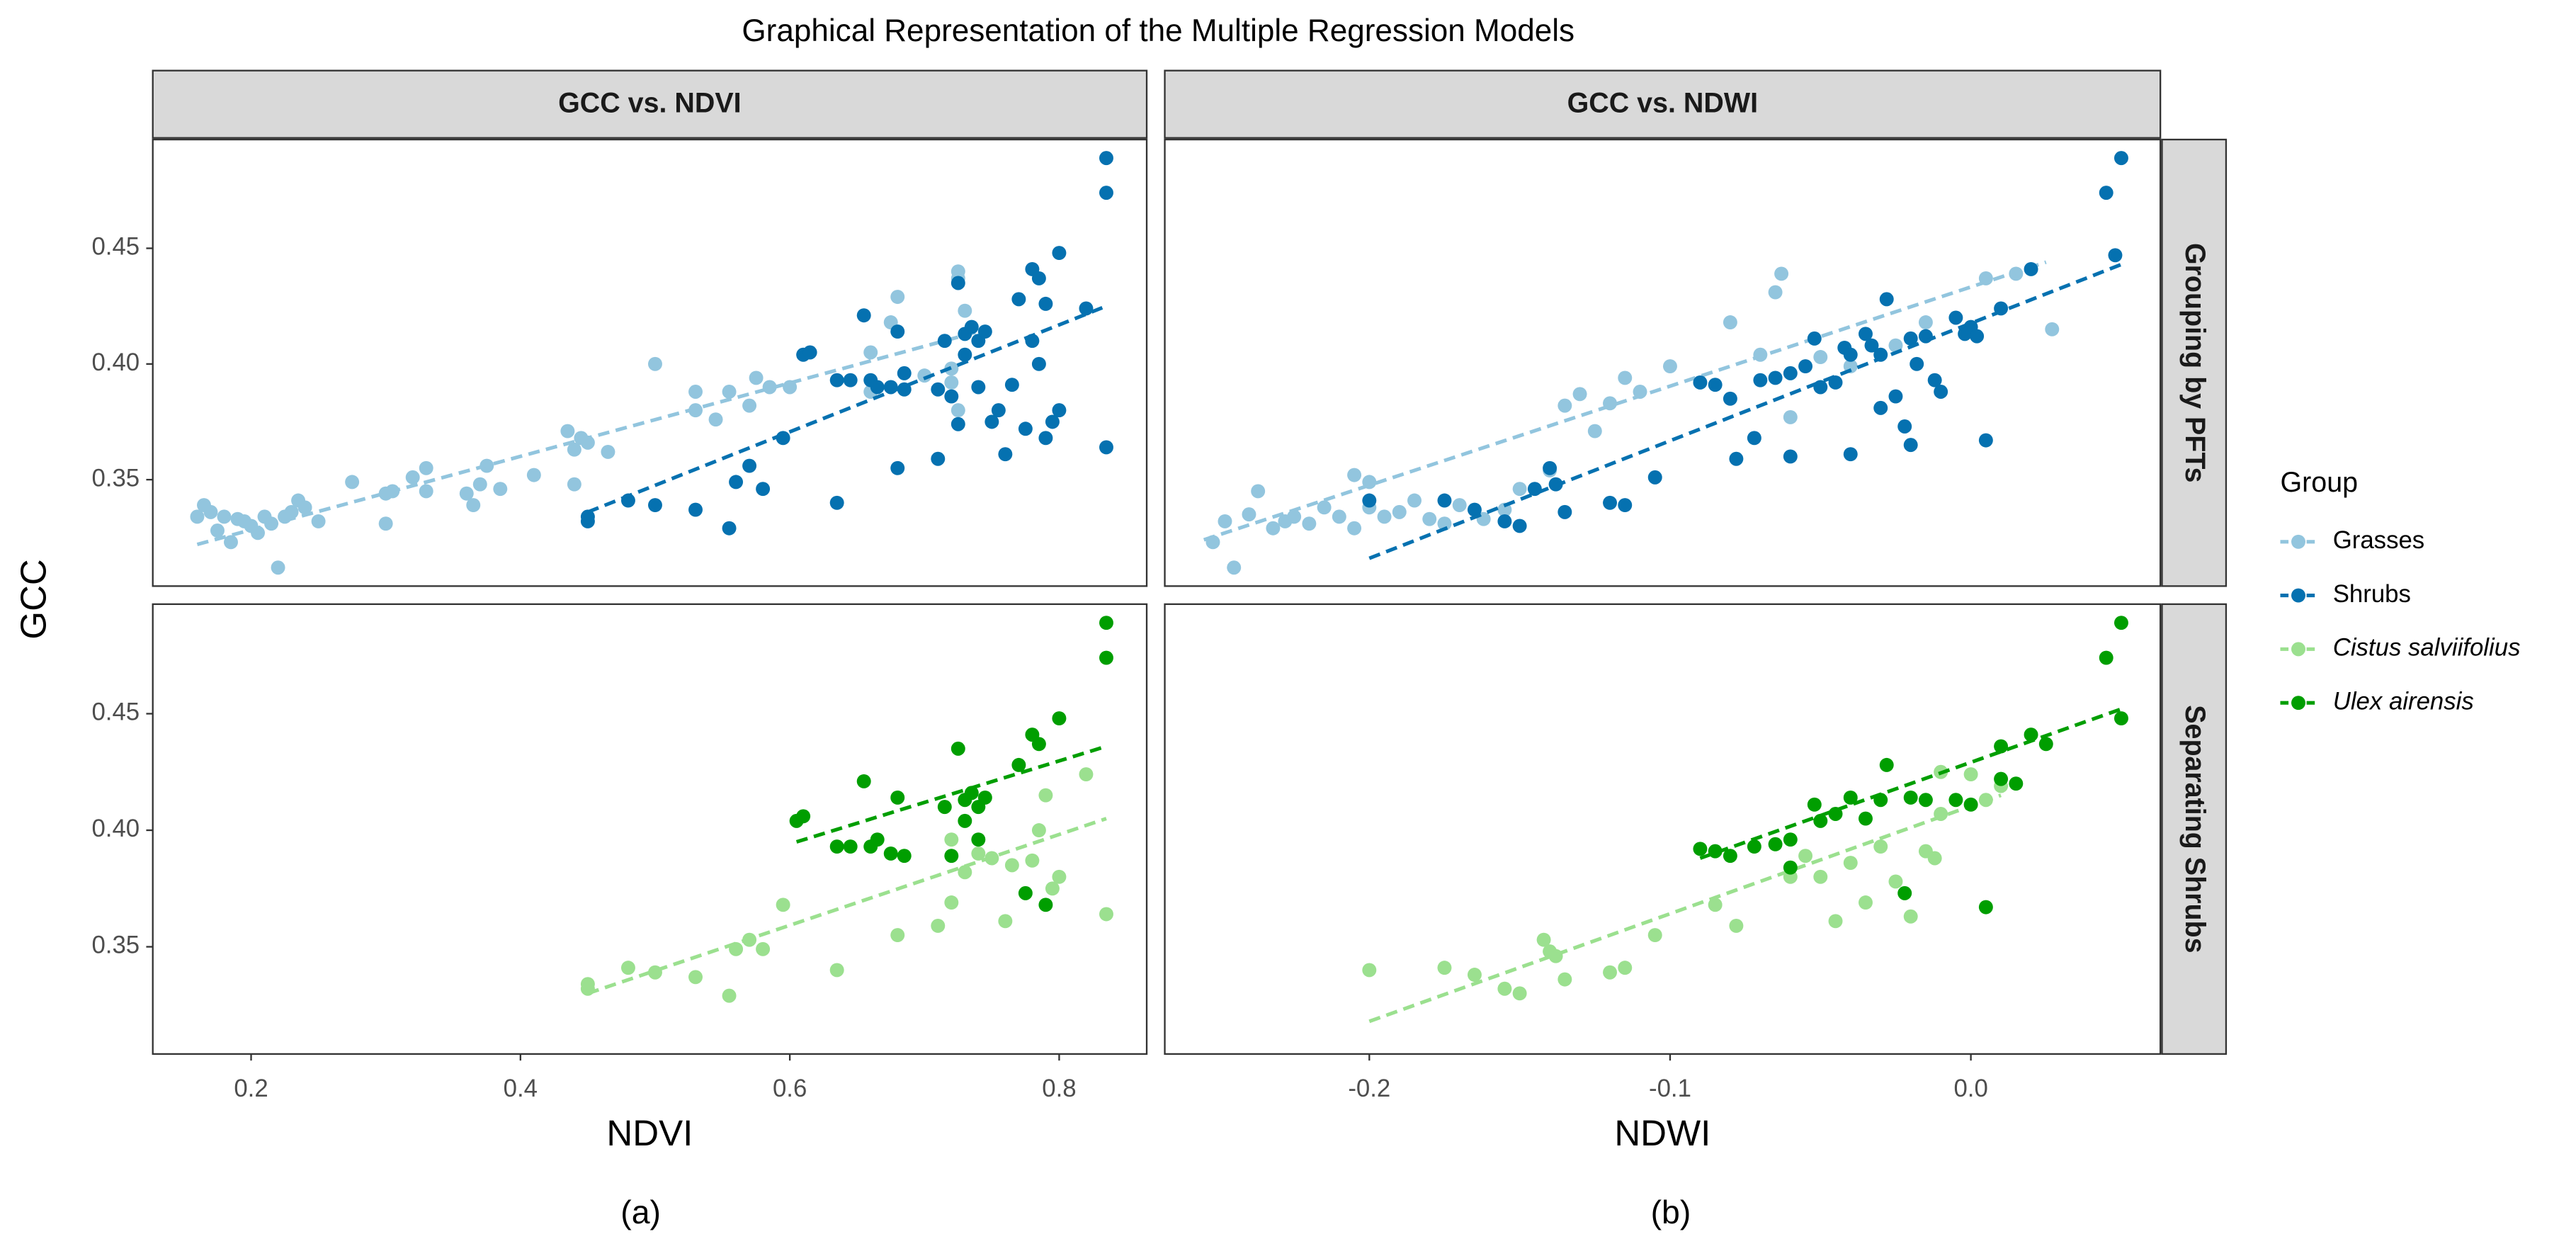 This screenshot has height=1251, width=2576. What do you see at coordinates (115, 828) in the screenshot?
I see `y-tick-label: 0.40` at bounding box center [115, 828].